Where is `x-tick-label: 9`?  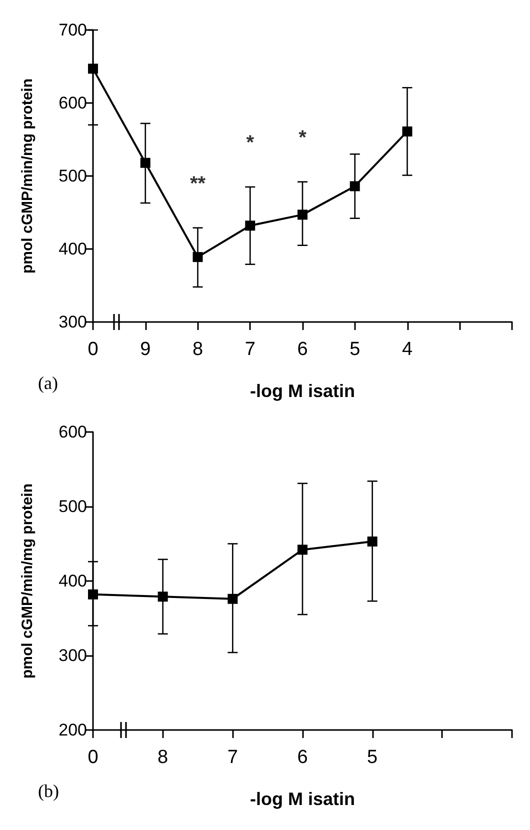 x-tick-label: 9 is located at coordinates (145, 349).